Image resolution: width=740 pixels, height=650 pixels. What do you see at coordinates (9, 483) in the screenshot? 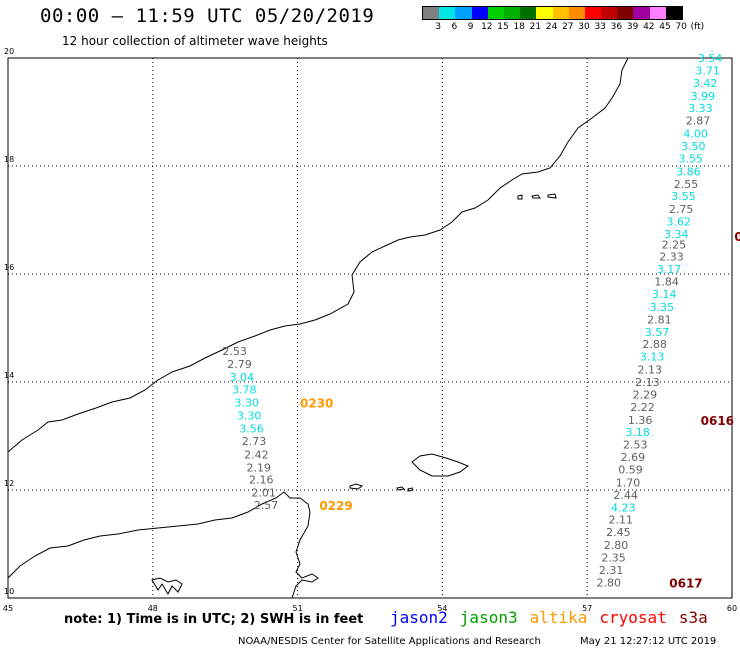
I see `y-tick-label: 12` at bounding box center [9, 483].